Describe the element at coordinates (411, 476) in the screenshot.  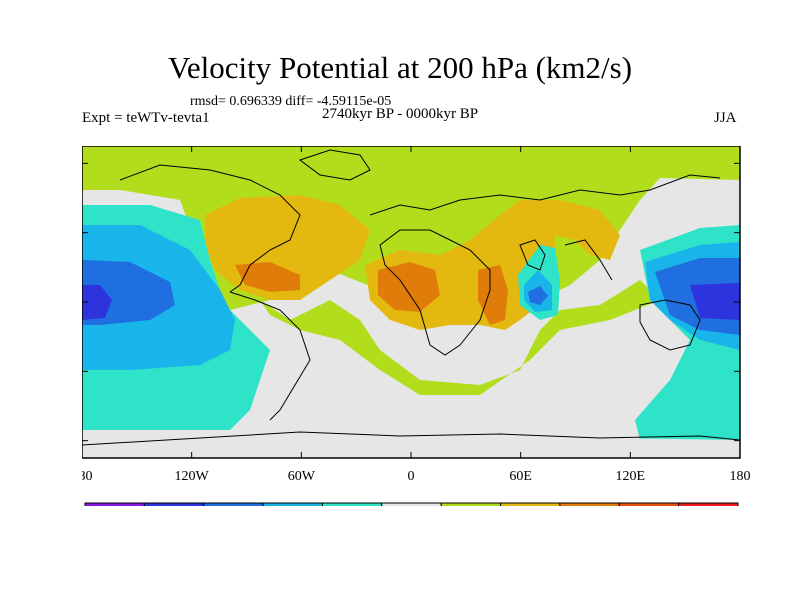
I see `x-tick-label: 0` at that location.